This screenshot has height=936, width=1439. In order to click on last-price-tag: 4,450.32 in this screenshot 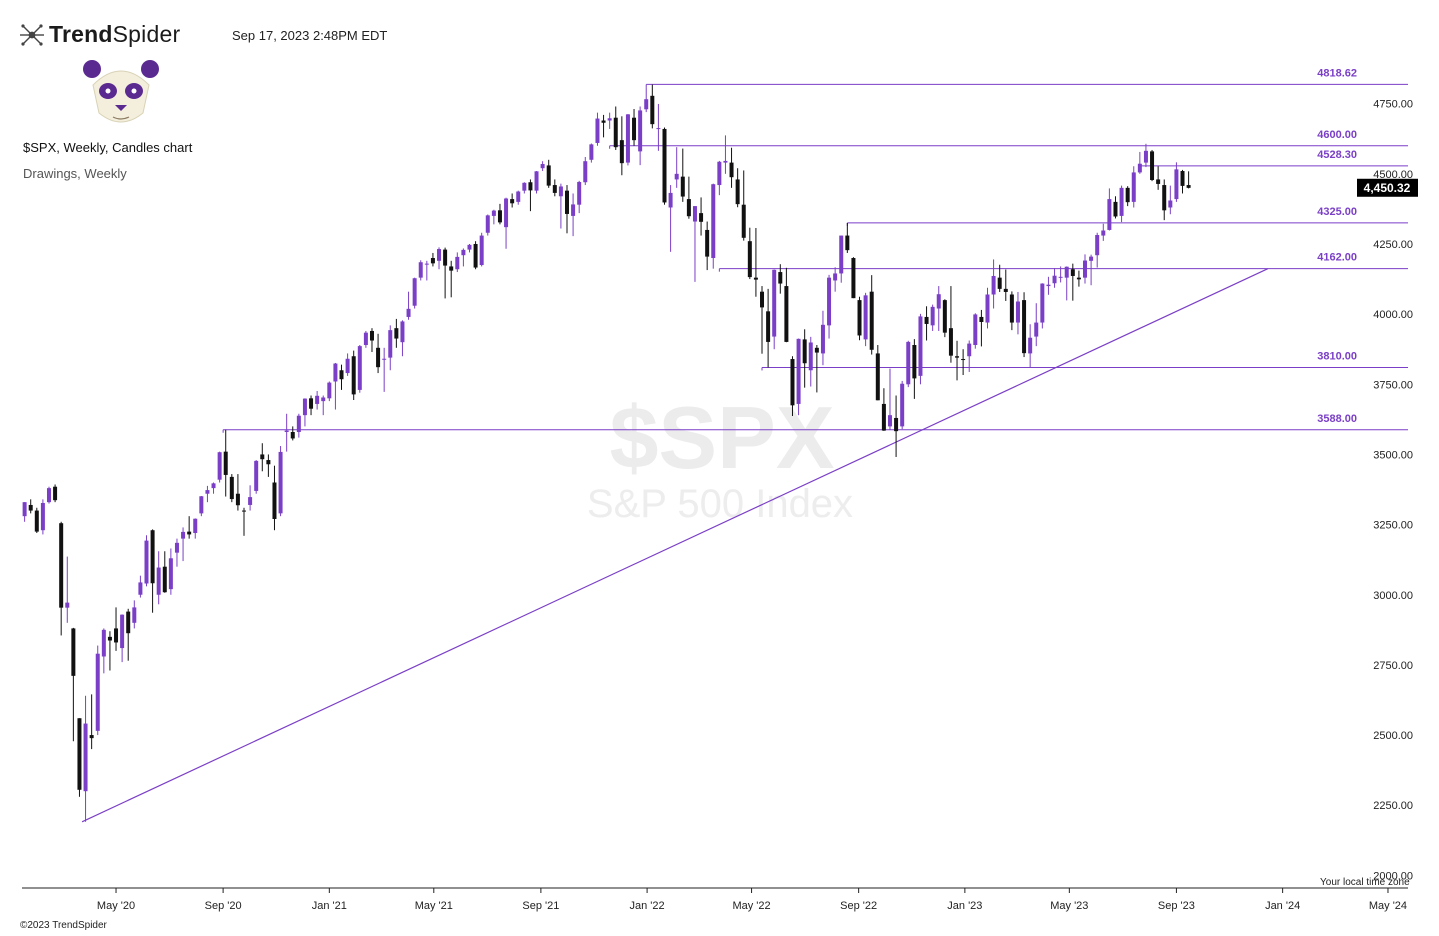, I will do `click(1387, 187)`.